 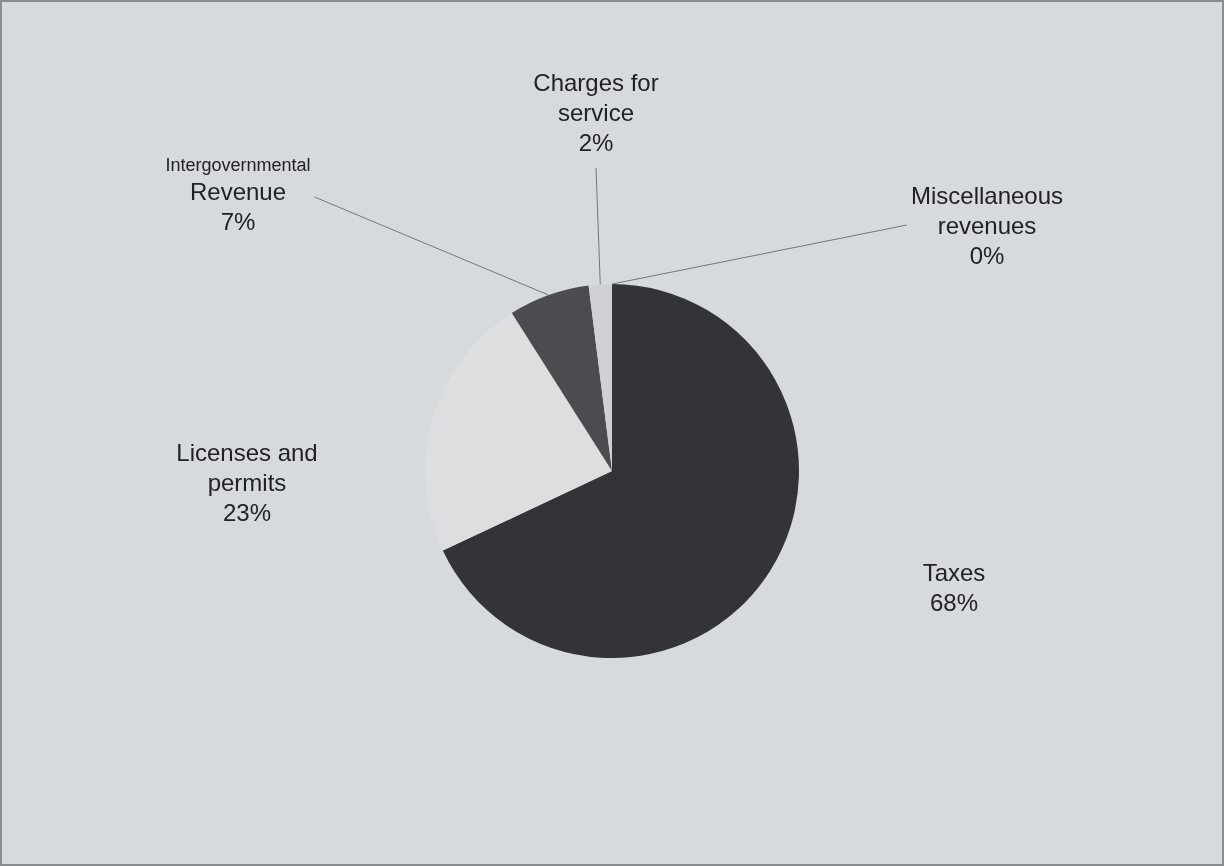 I want to click on data-label: 68%, so click(x=954, y=602).